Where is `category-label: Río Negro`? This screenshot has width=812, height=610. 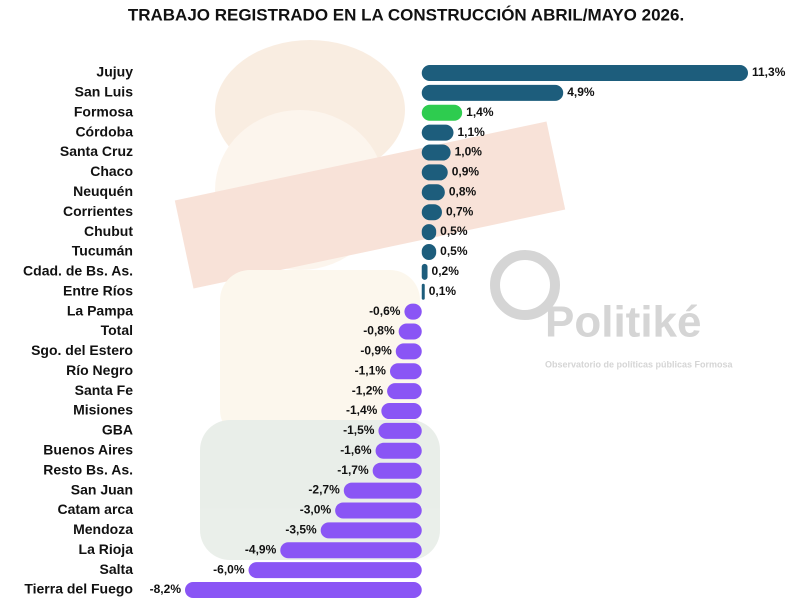
category-label: Río Negro is located at coordinates (99, 370).